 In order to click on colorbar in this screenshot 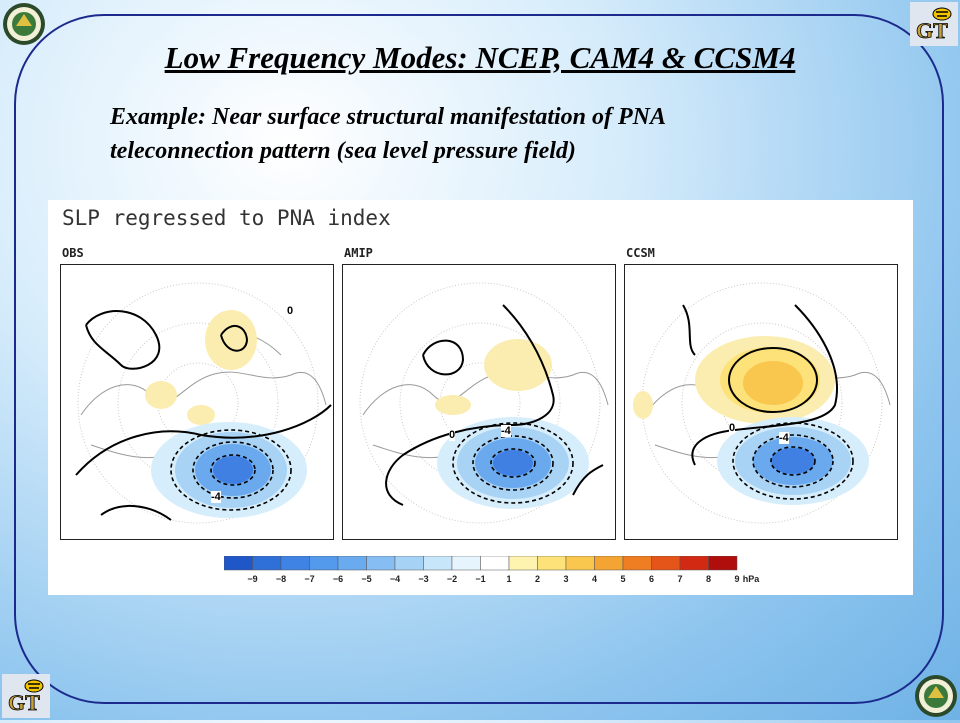, I will do `click(481, 563)`.